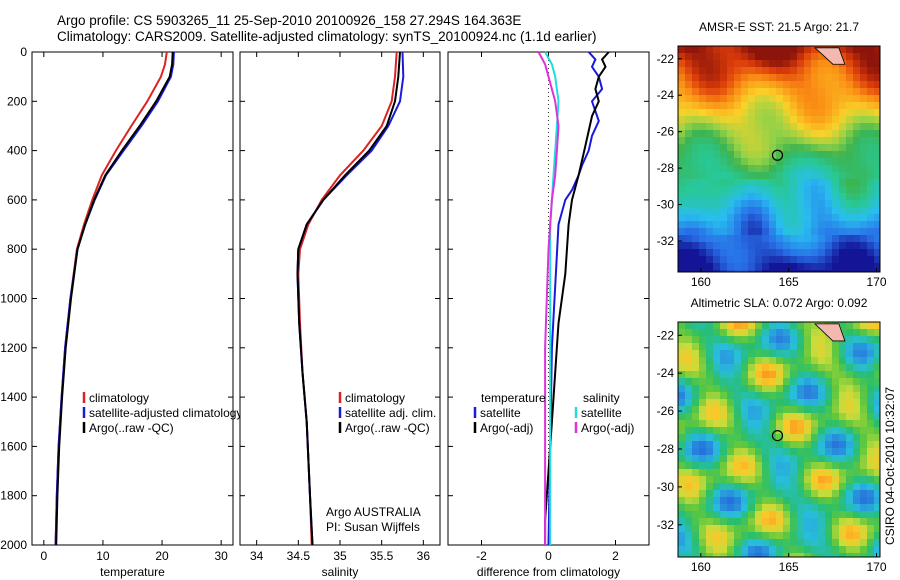 The image size is (900, 580). Describe the element at coordinates (777, 155) in the screenshot. I see `argo-position-marker` at that location.